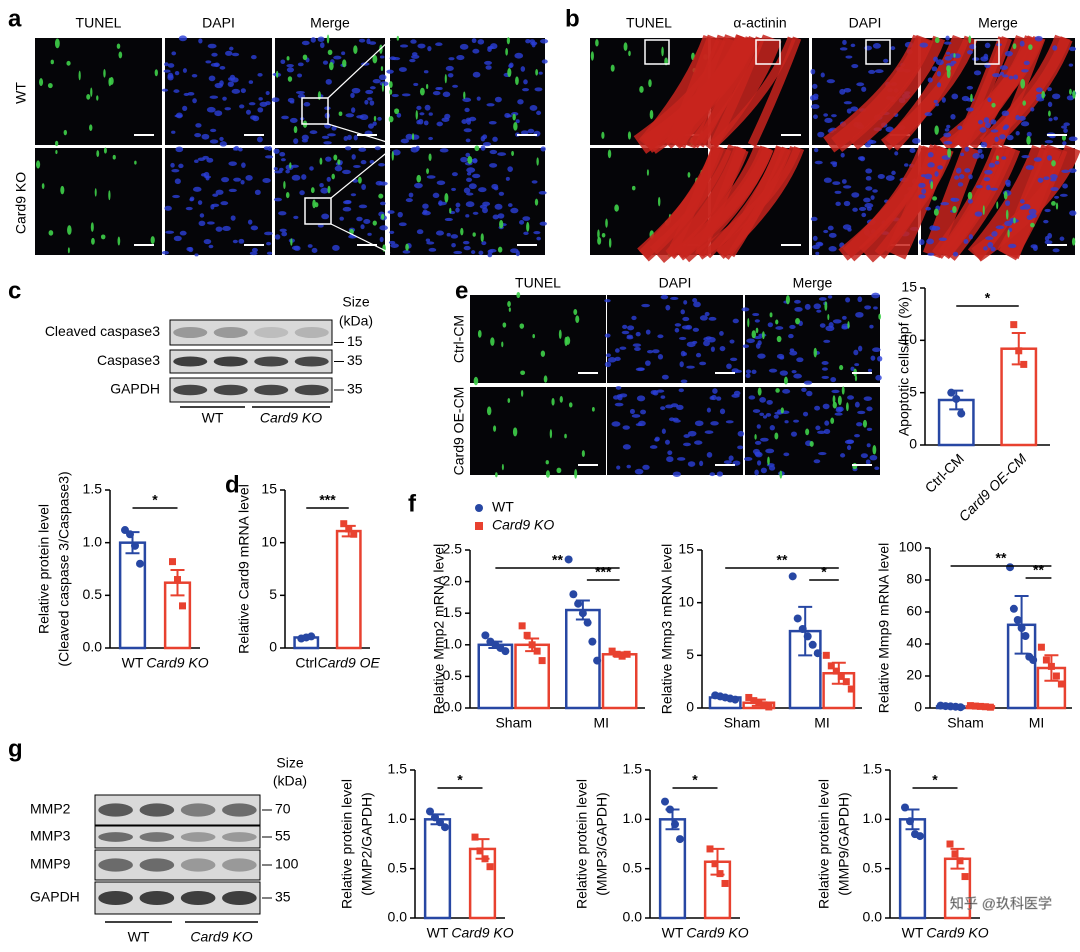 This screenshot has height=952, width=1080. Describe the element at coordinates (717, 933) in the screenshot. I see `x-tick-label: Card9 KO` at that location.